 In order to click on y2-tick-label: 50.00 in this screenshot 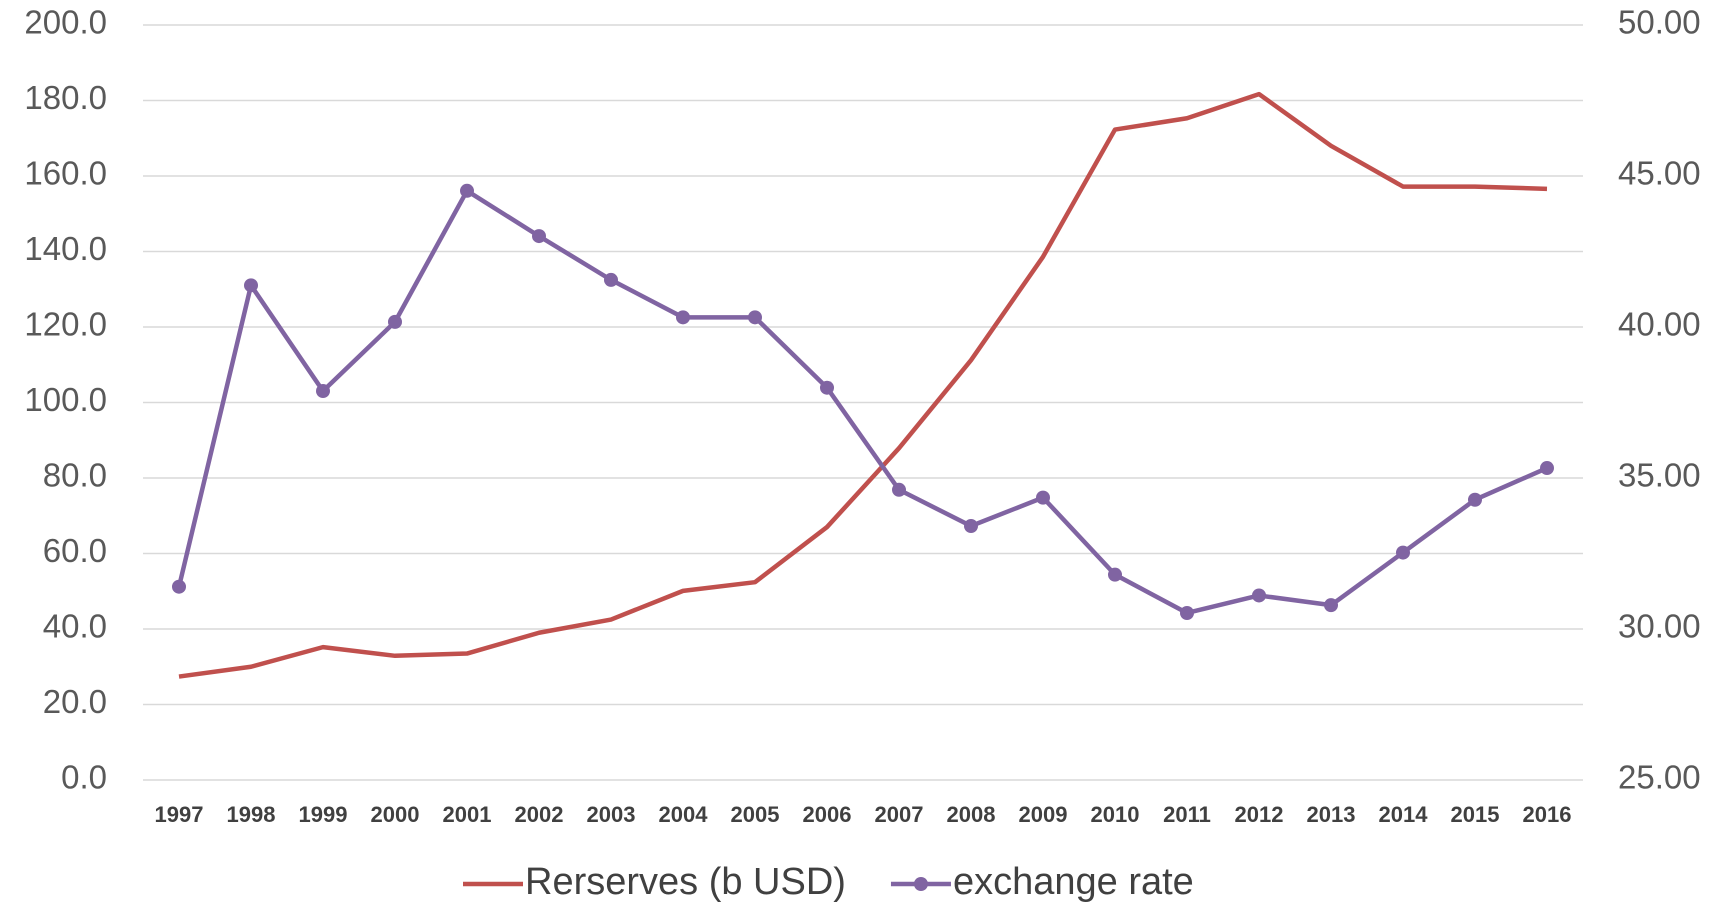, I will do `click(1659, 22)`.